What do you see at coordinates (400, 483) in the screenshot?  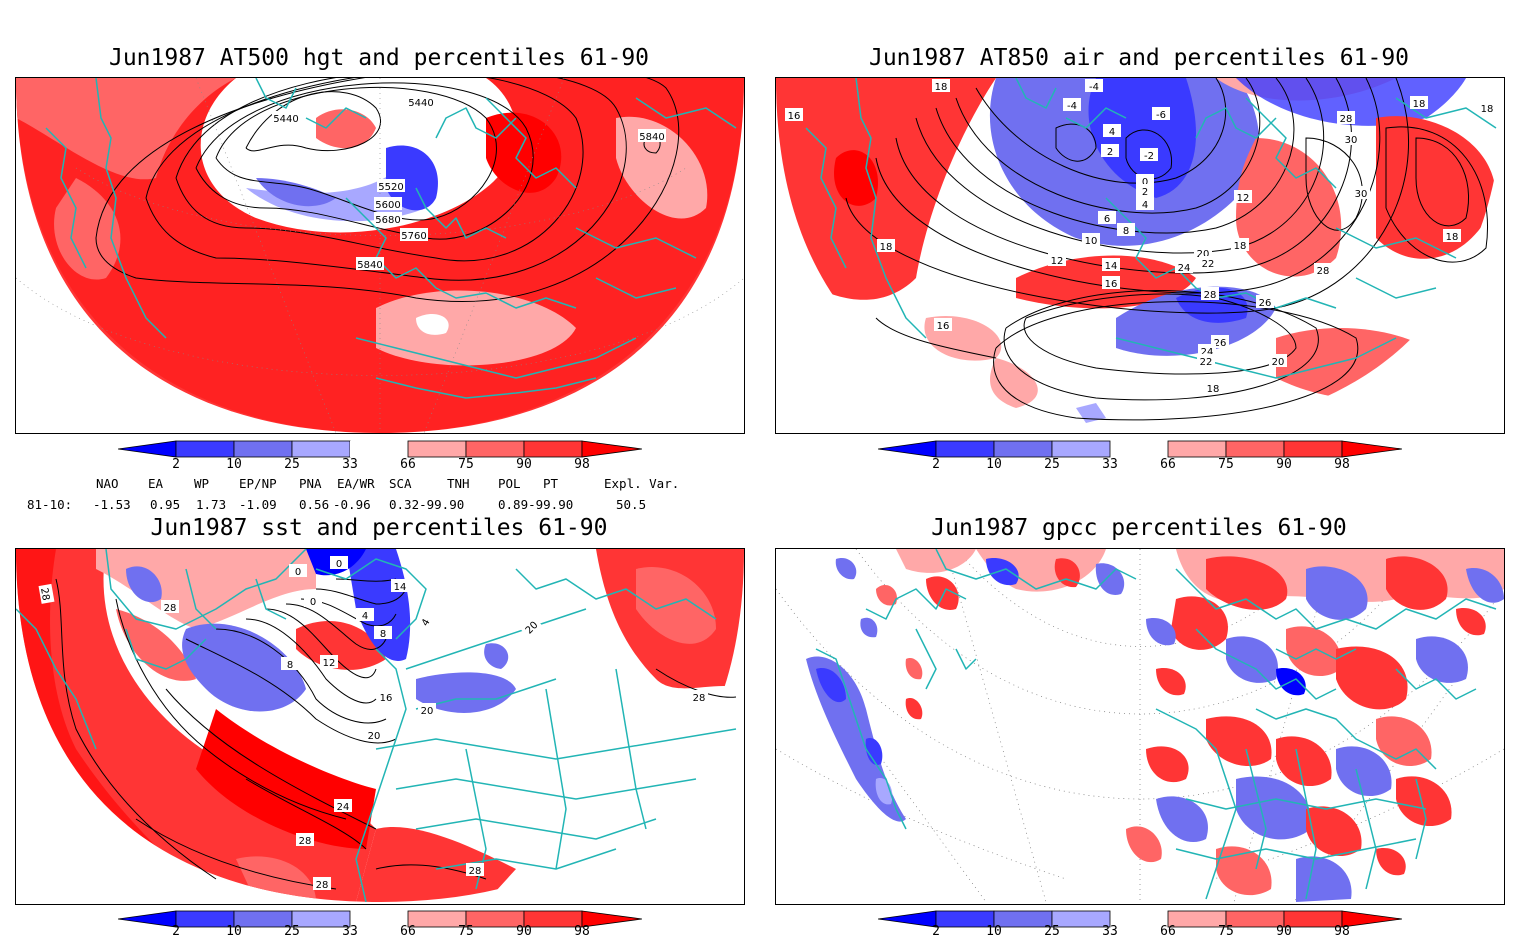 I see `index-header: SCA` at bounding box center [400, 483].